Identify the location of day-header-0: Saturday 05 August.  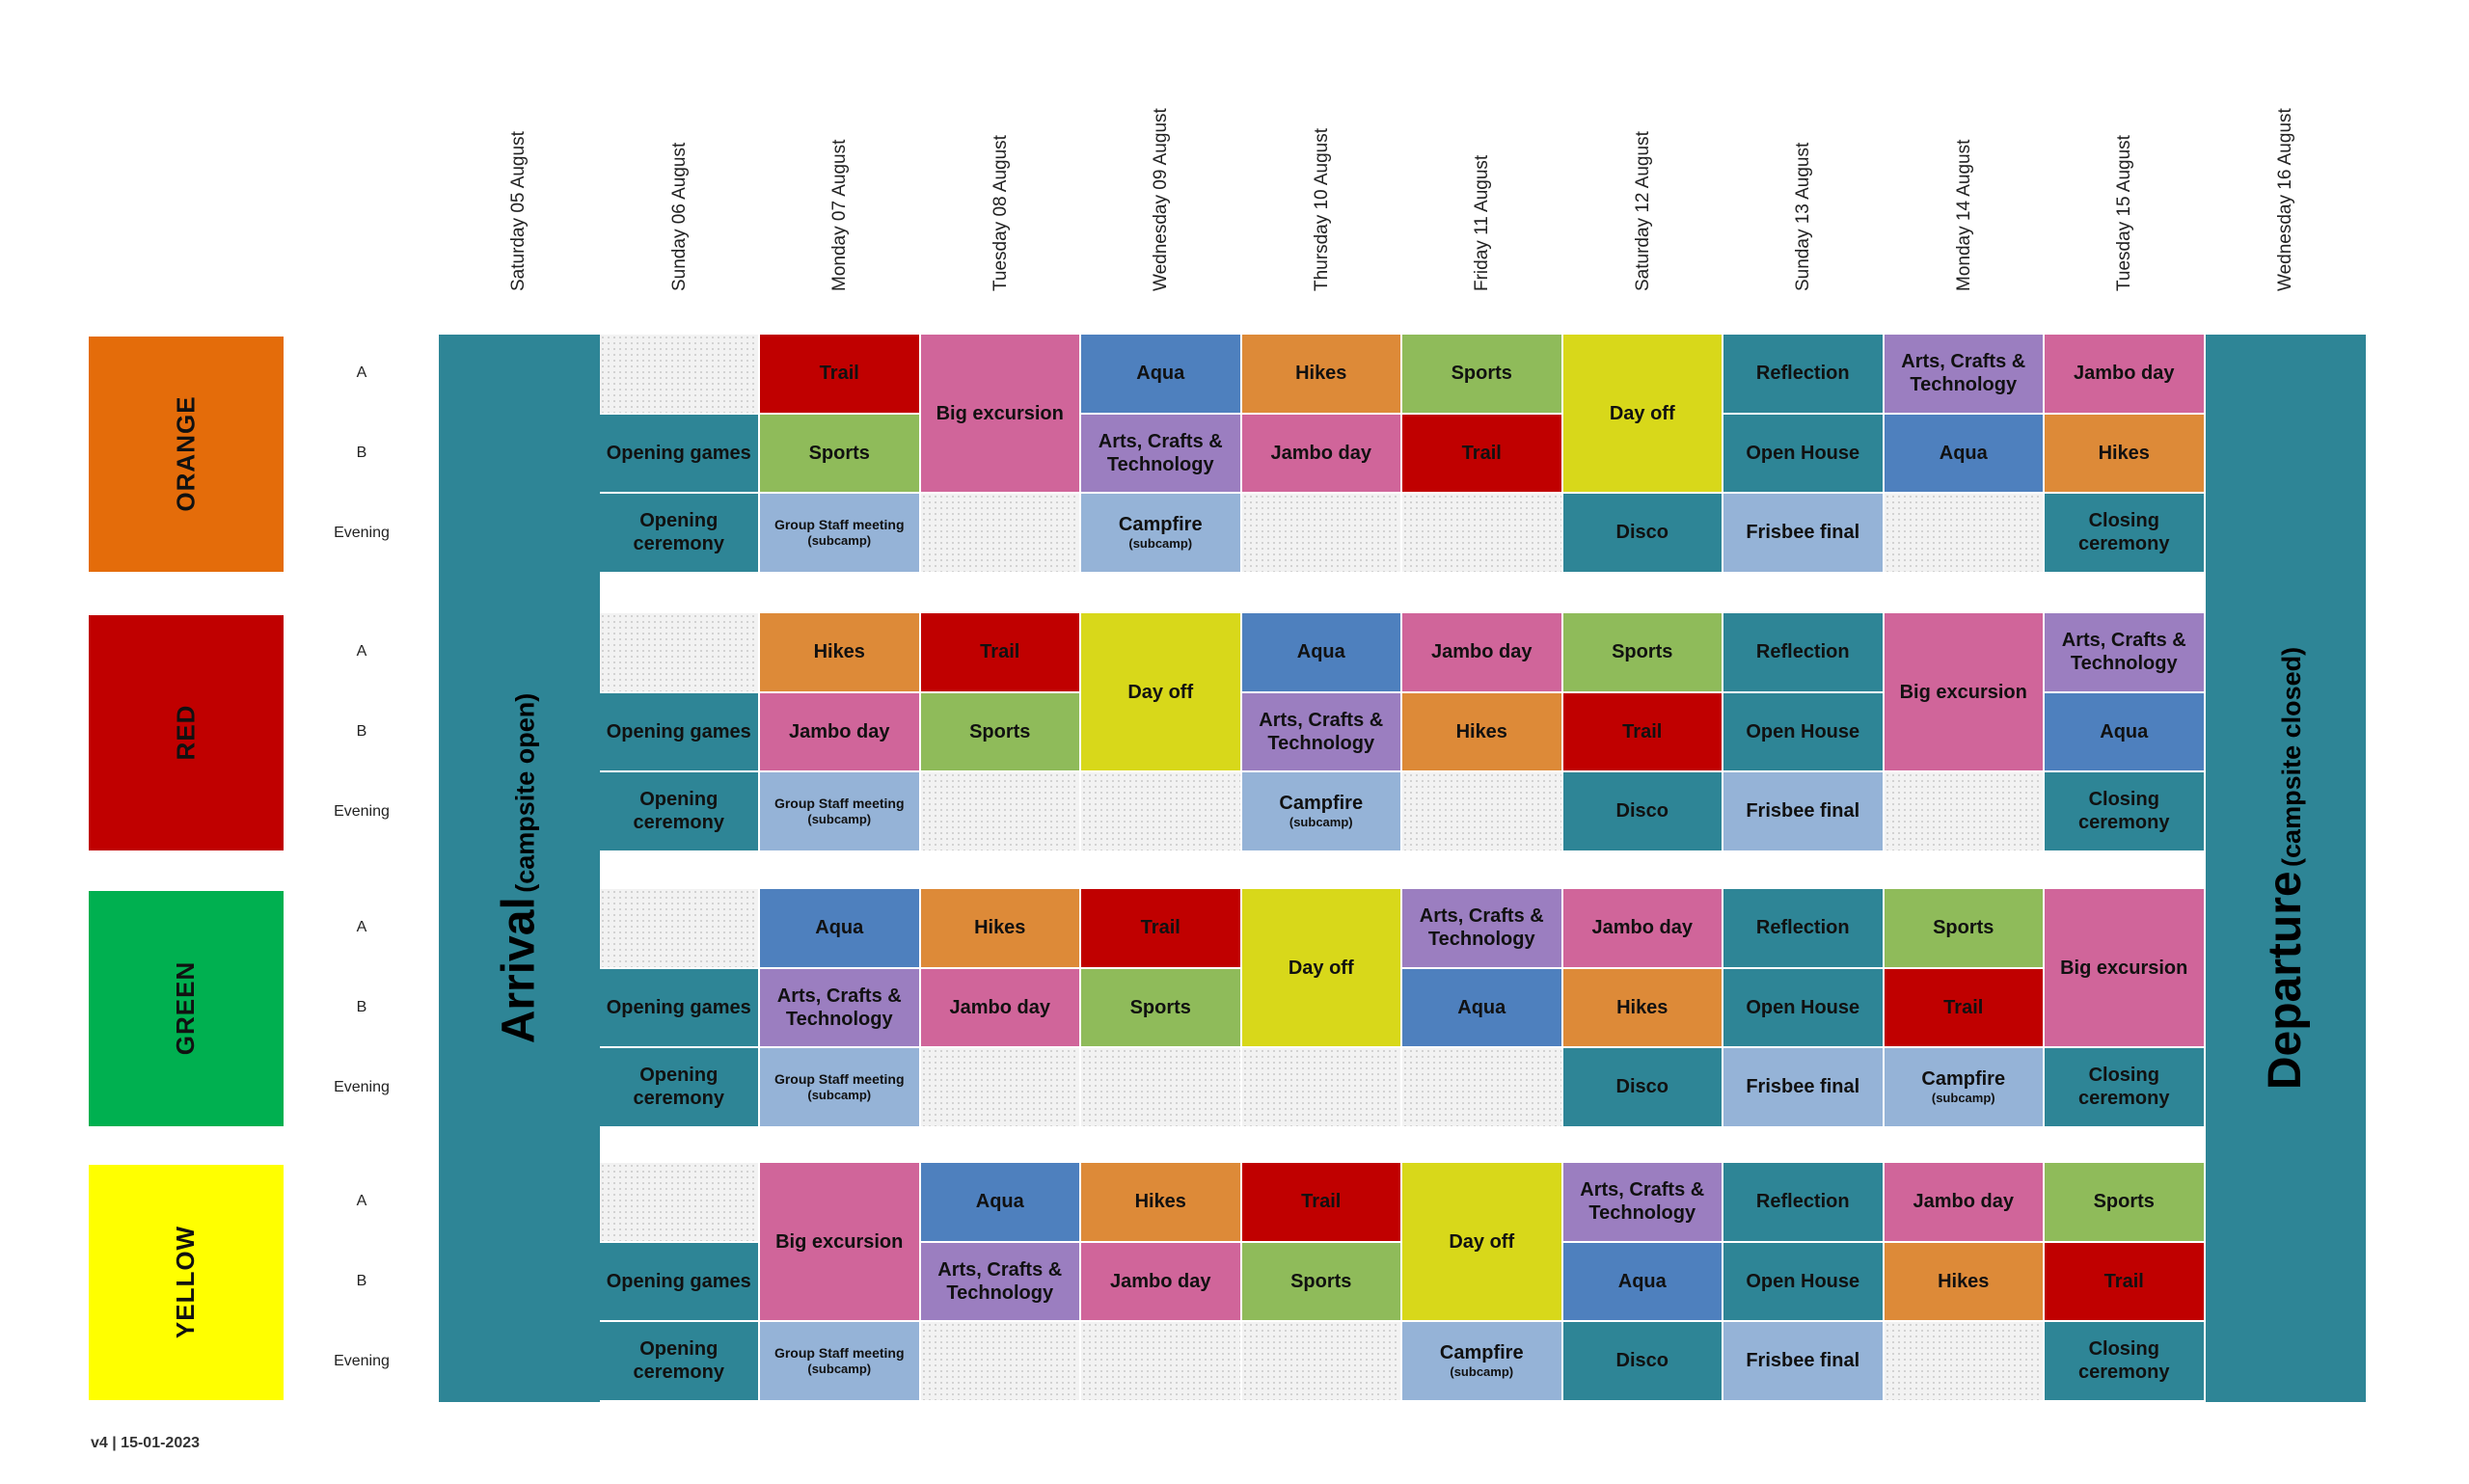
(518, 211).